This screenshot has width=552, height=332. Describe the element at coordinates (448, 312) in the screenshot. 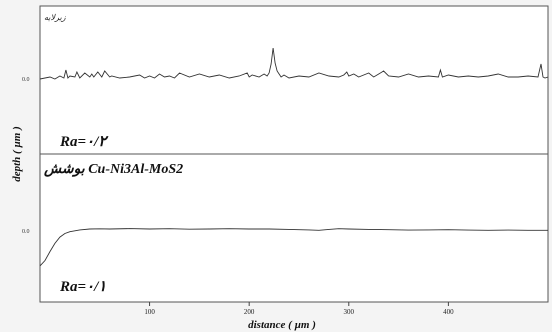

I see `x-tick-label: 400` at that location.